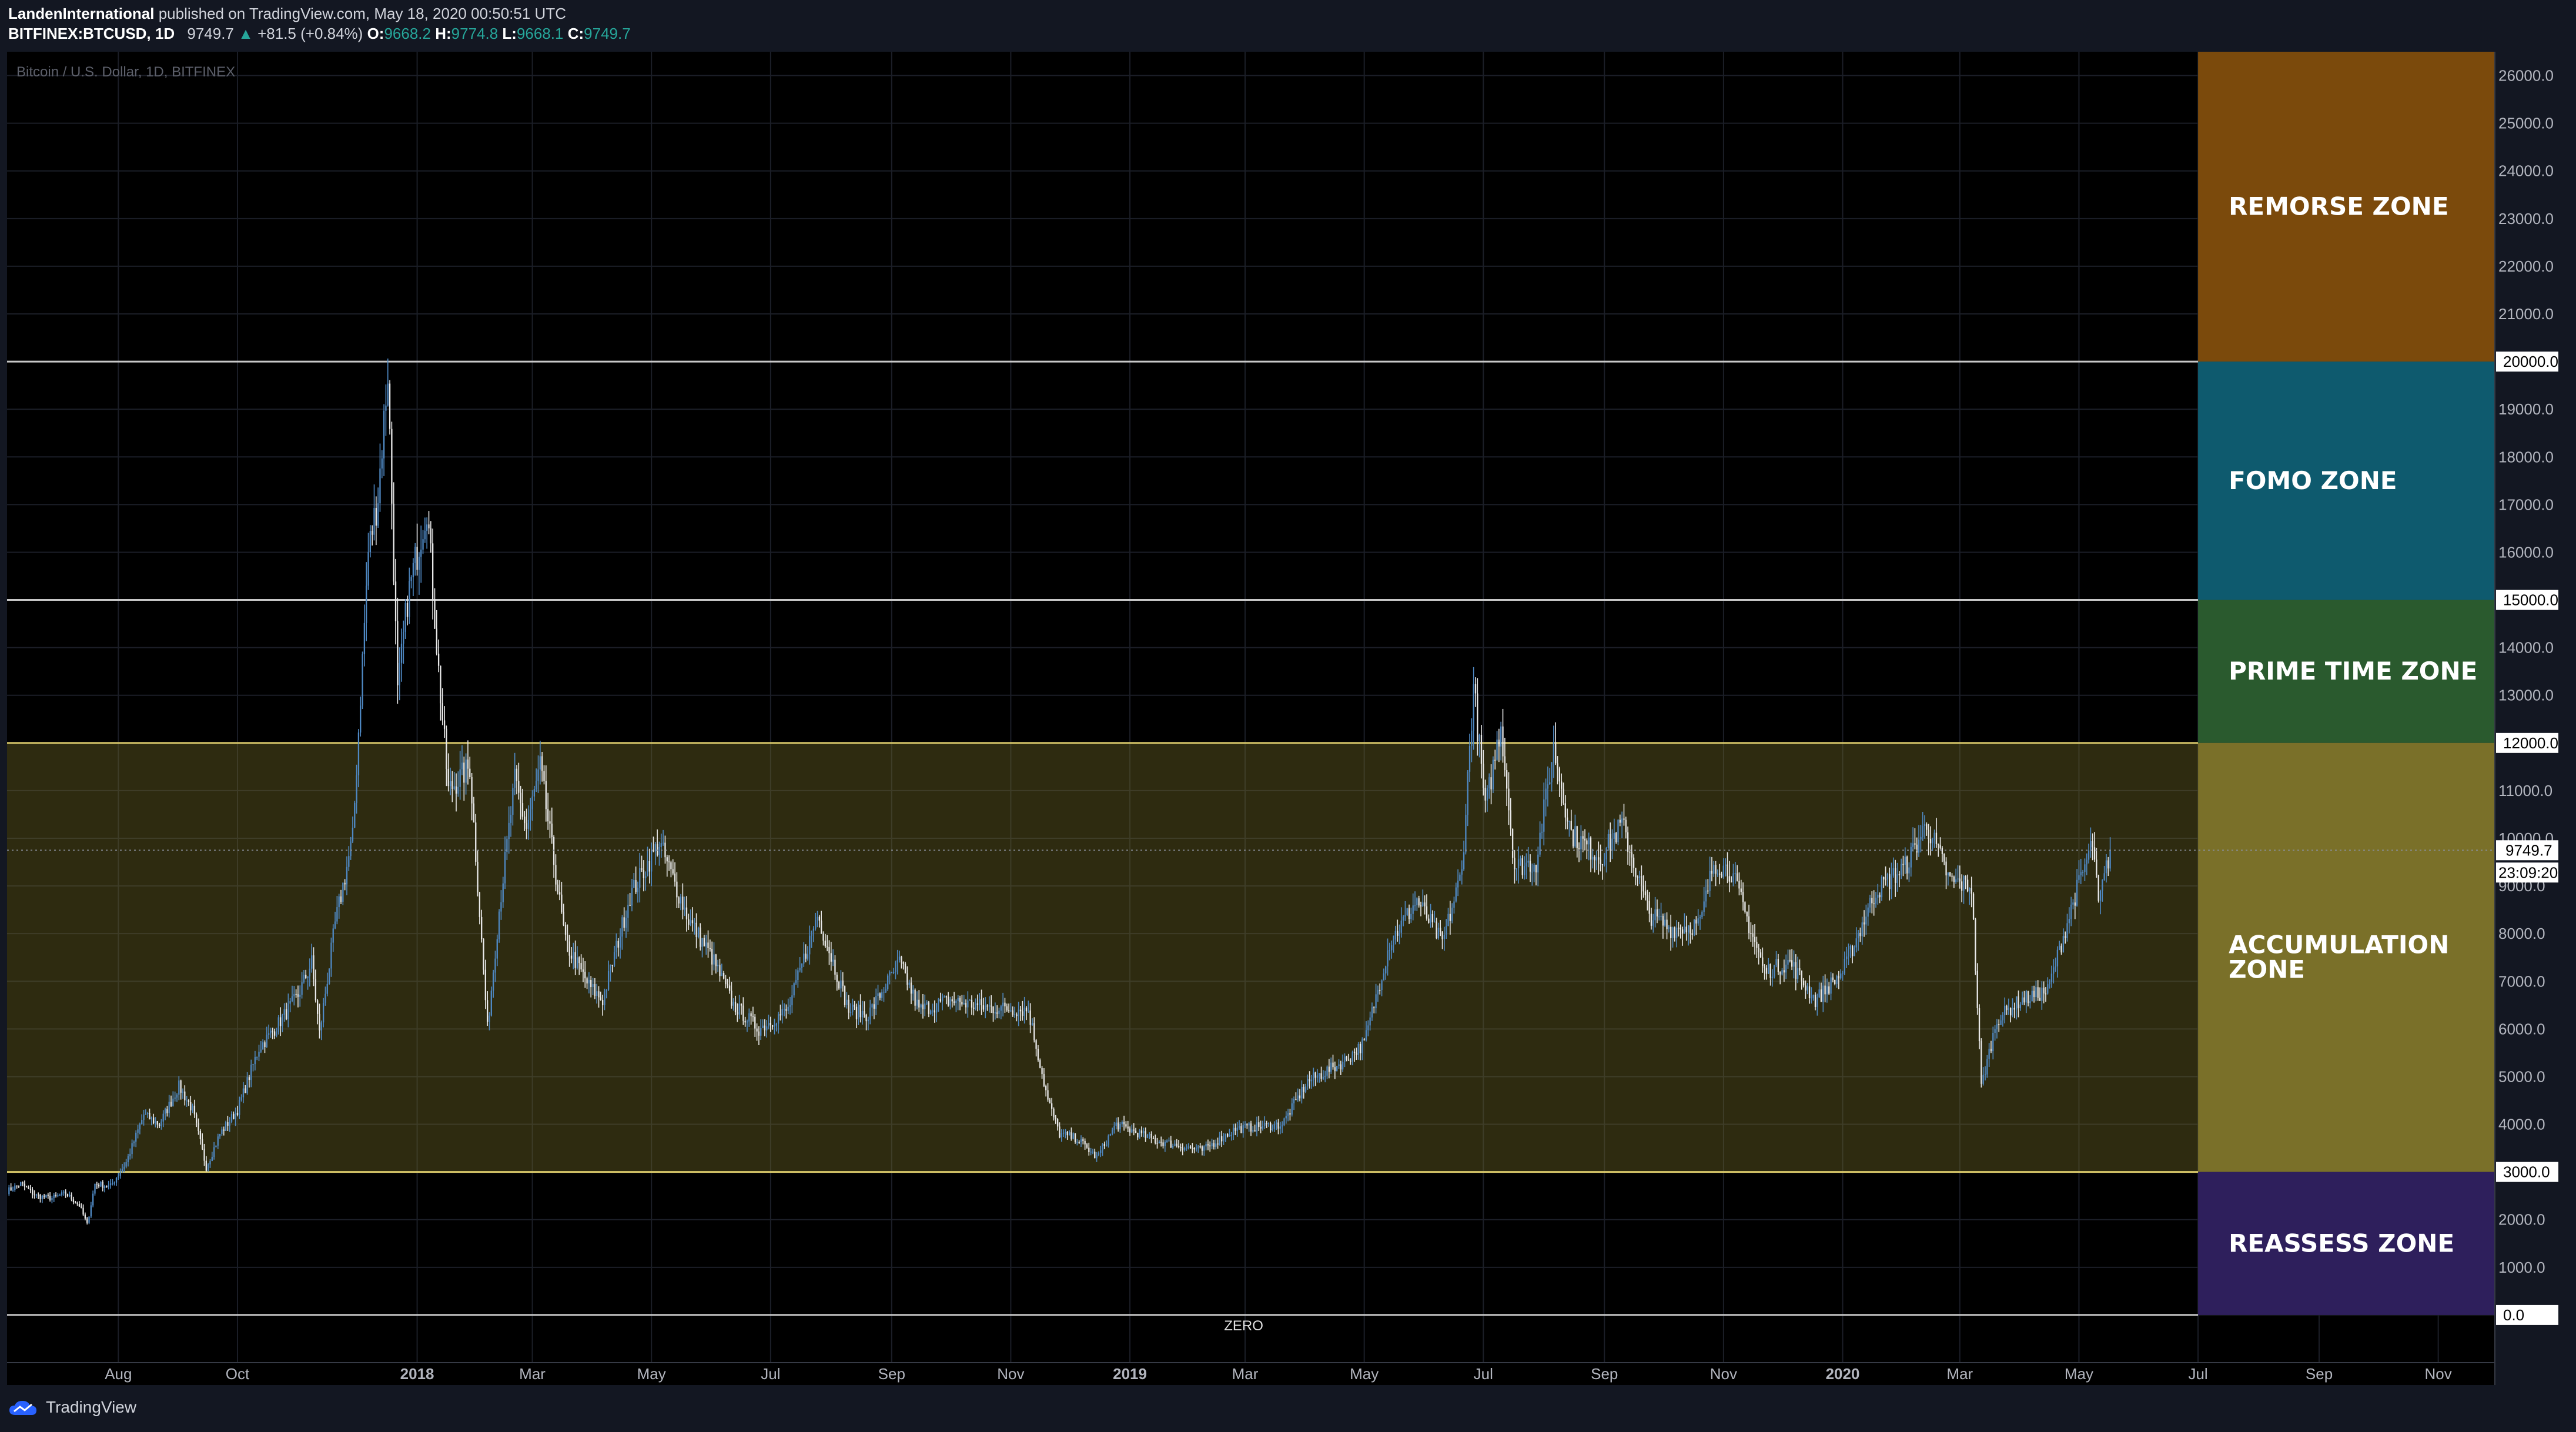 The width and height of the screenshot is (2576, 1432). What do you see at coordinates (2526, 171) in the screenshot?
I see `price-tick-label: 24000.0` at bounding box center [2526, 171].